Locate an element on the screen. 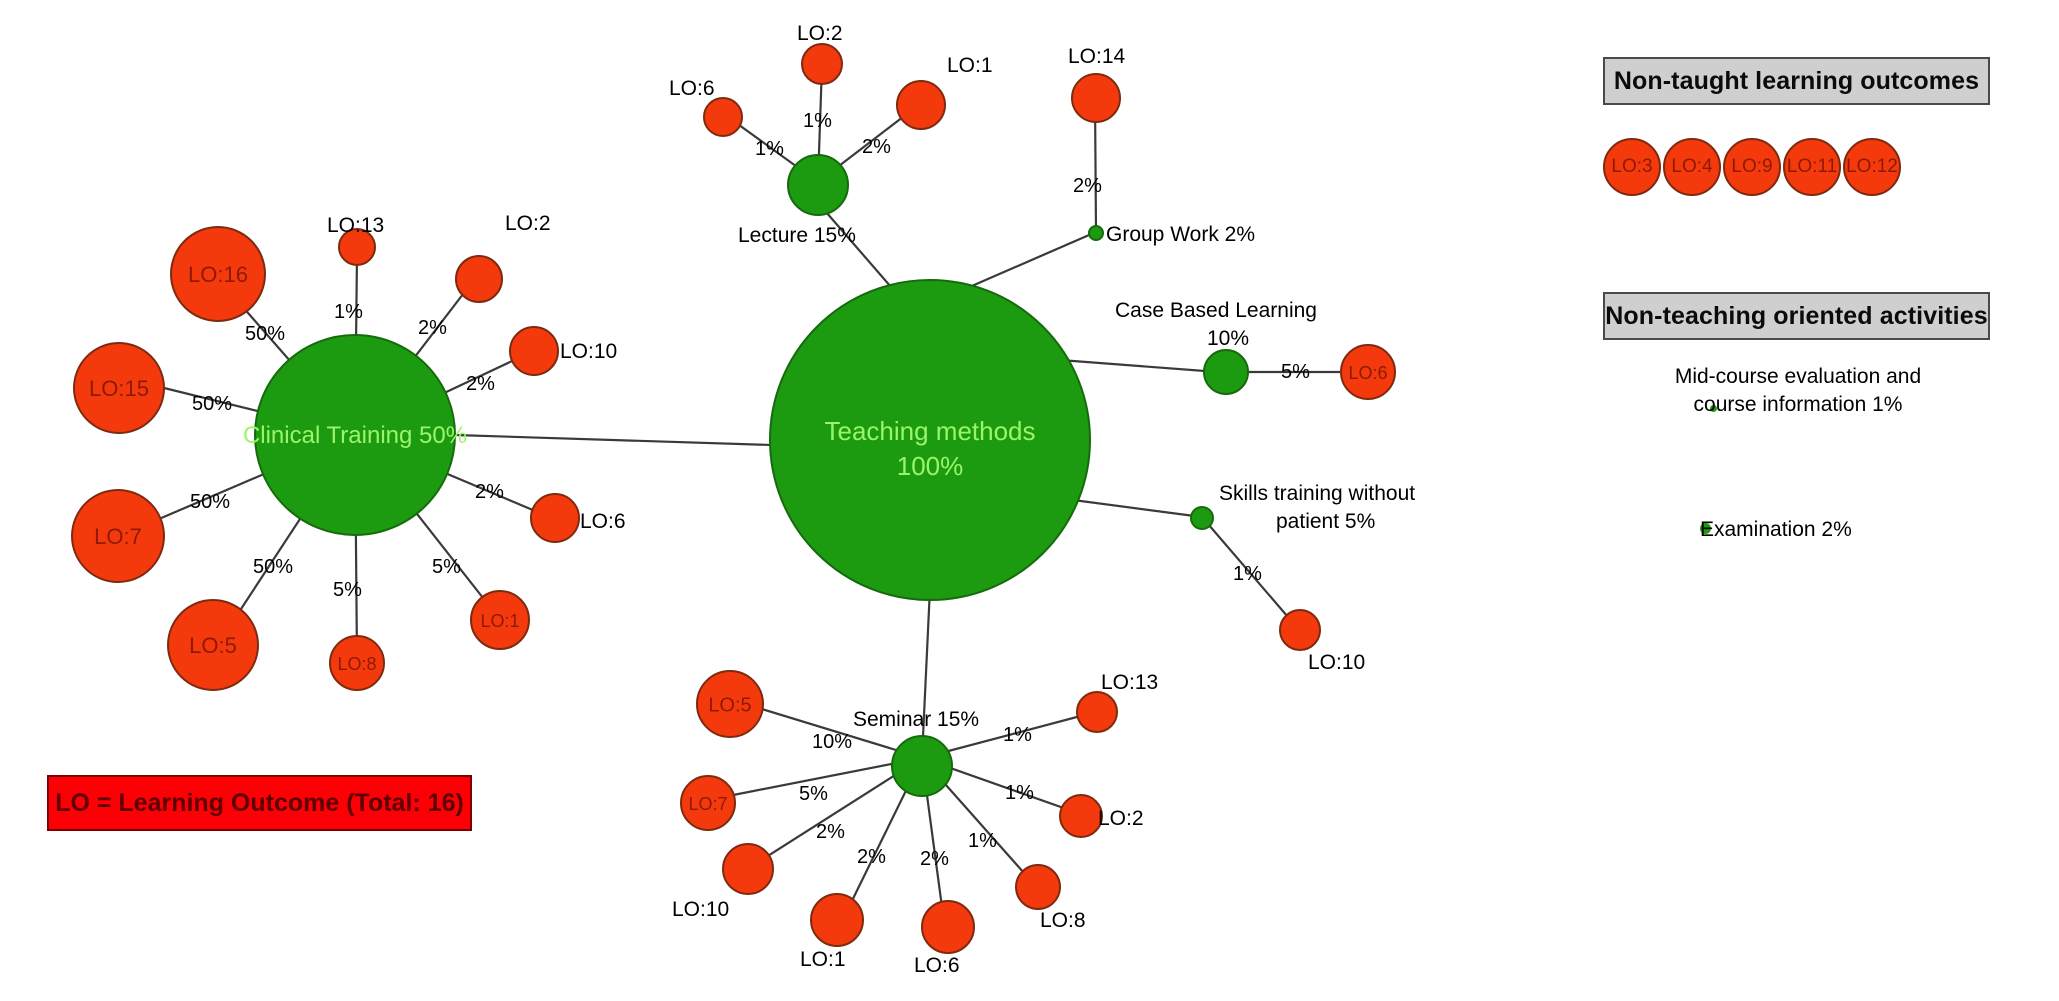 The image size is (2059, 1001). lo-node-lecture-lo1 is located at coordinates (921, 105).